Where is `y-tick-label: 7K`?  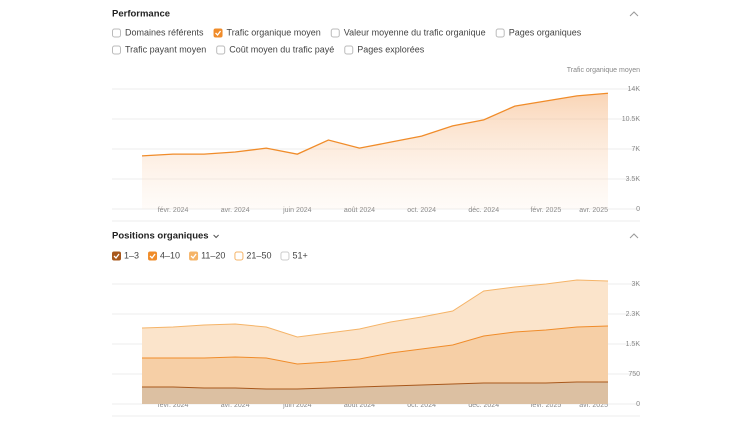 y-tick-label: 7K is located at coordinates (635, 149).